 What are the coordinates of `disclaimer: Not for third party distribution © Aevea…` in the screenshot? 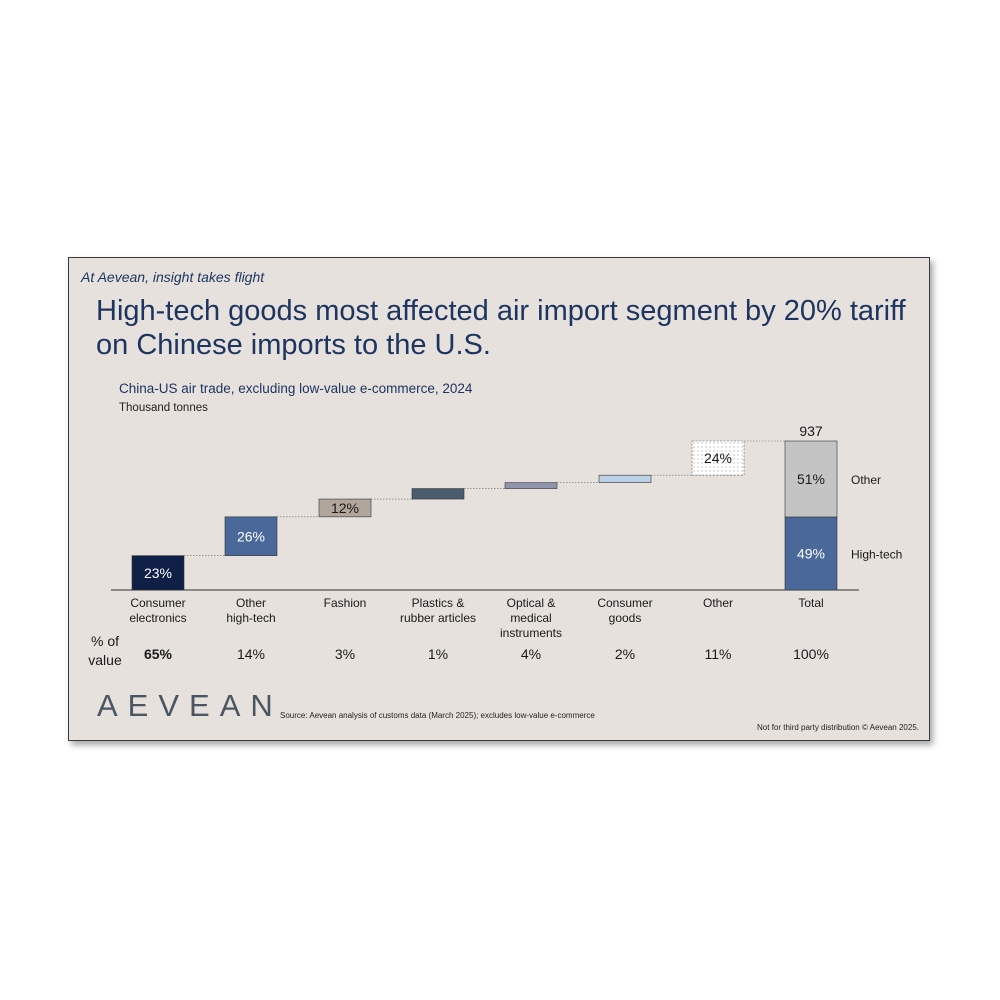 It's located at (838, 727).